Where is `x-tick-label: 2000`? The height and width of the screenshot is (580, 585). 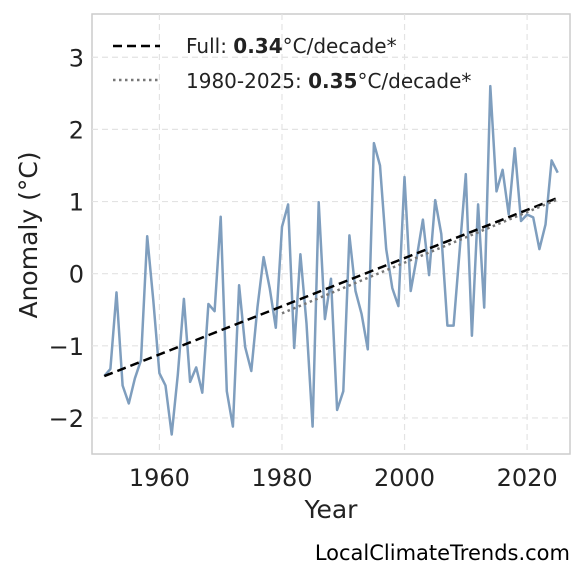 x-tick-label: 2000 is located at coordinates (404, 478).